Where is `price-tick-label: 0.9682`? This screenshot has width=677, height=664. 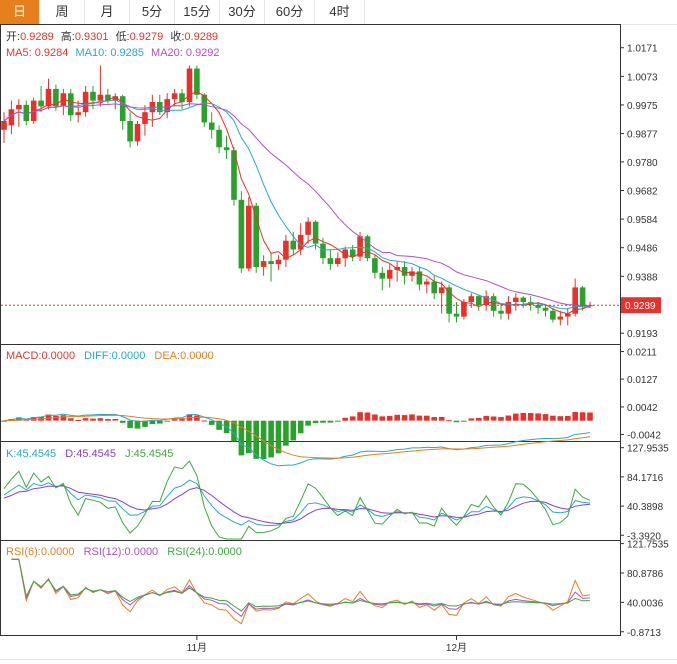
price-tick-label: 0.9682 is located at coordinates (642, 191).